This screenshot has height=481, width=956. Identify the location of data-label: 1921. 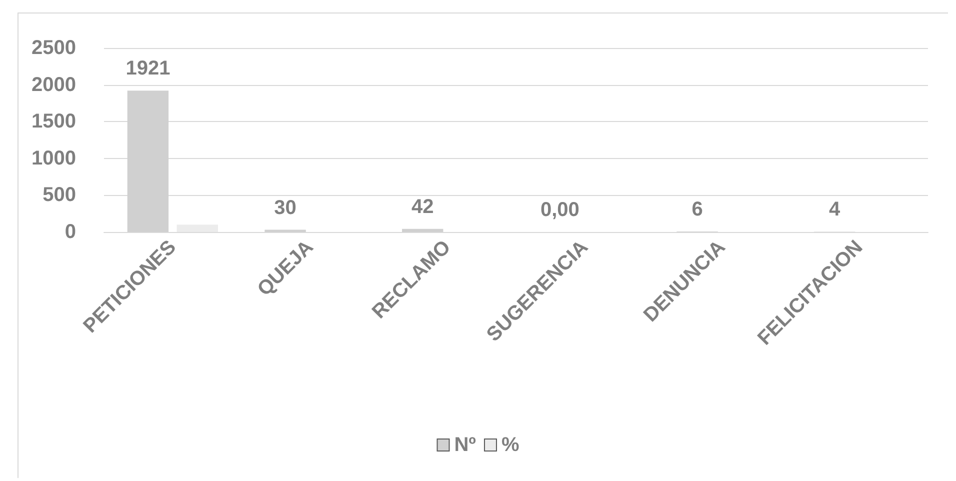
(148, 69).